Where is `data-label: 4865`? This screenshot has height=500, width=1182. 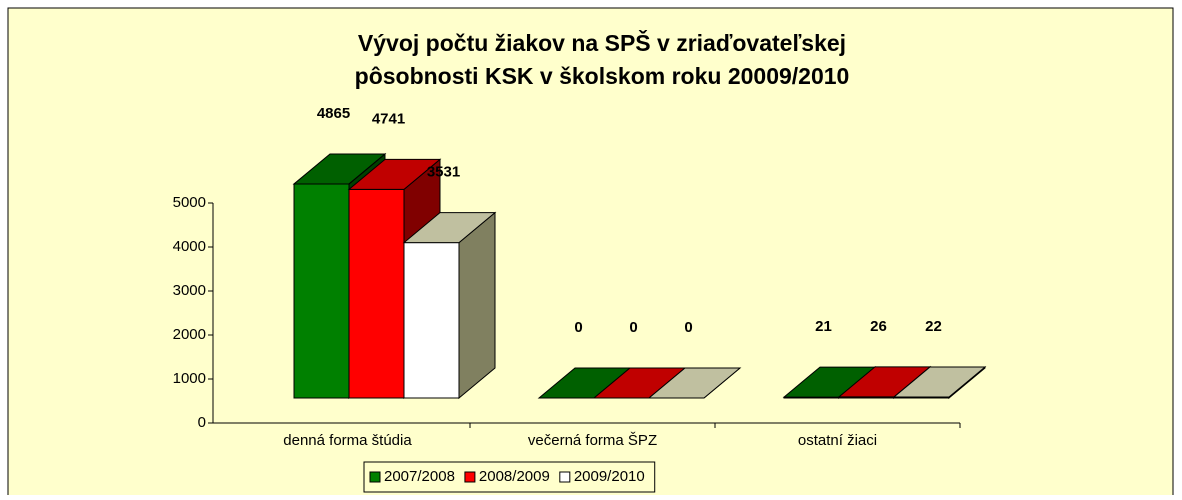 data-label: 4865 is located at coordinates (333, 113).